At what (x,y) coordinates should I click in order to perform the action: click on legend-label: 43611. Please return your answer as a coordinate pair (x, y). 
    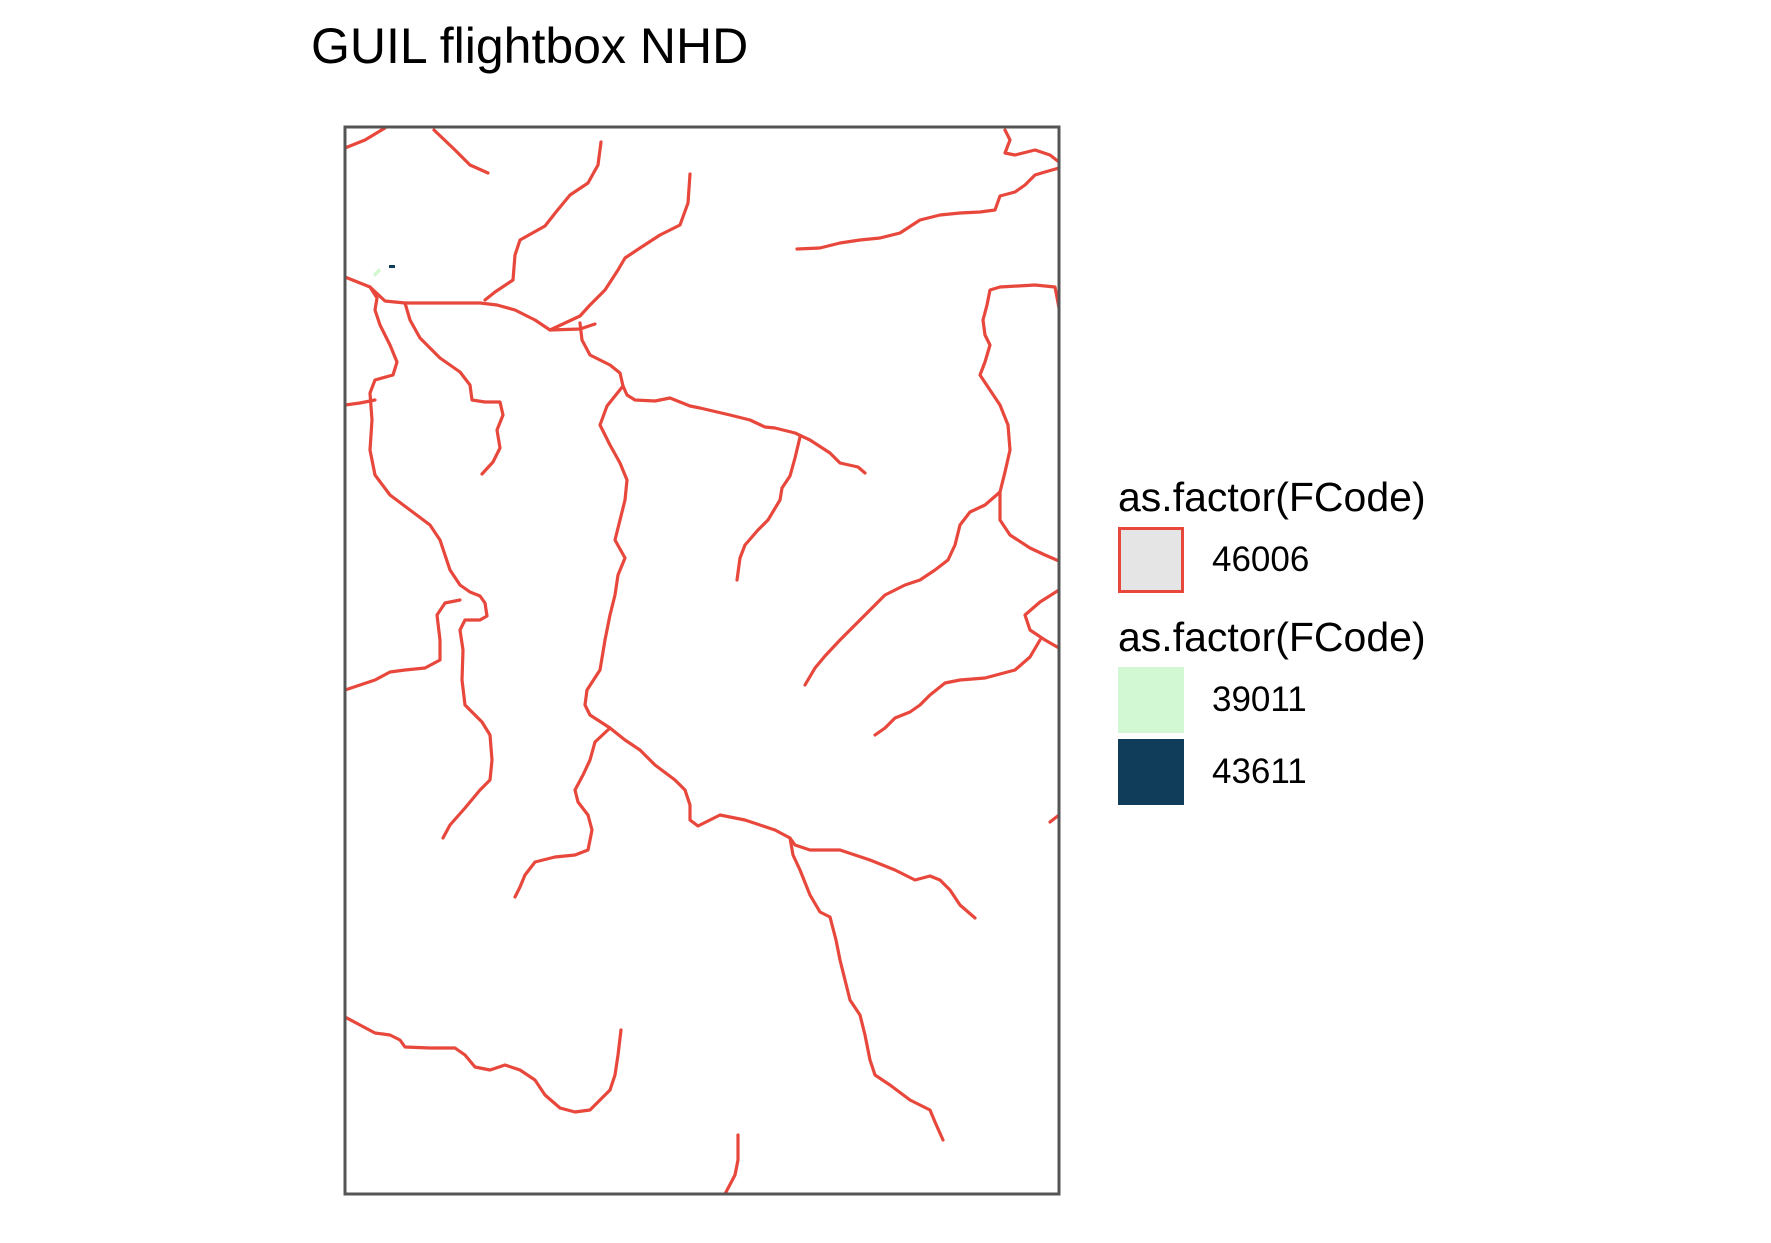
    Looking at the image, I should click on (1259, 771).